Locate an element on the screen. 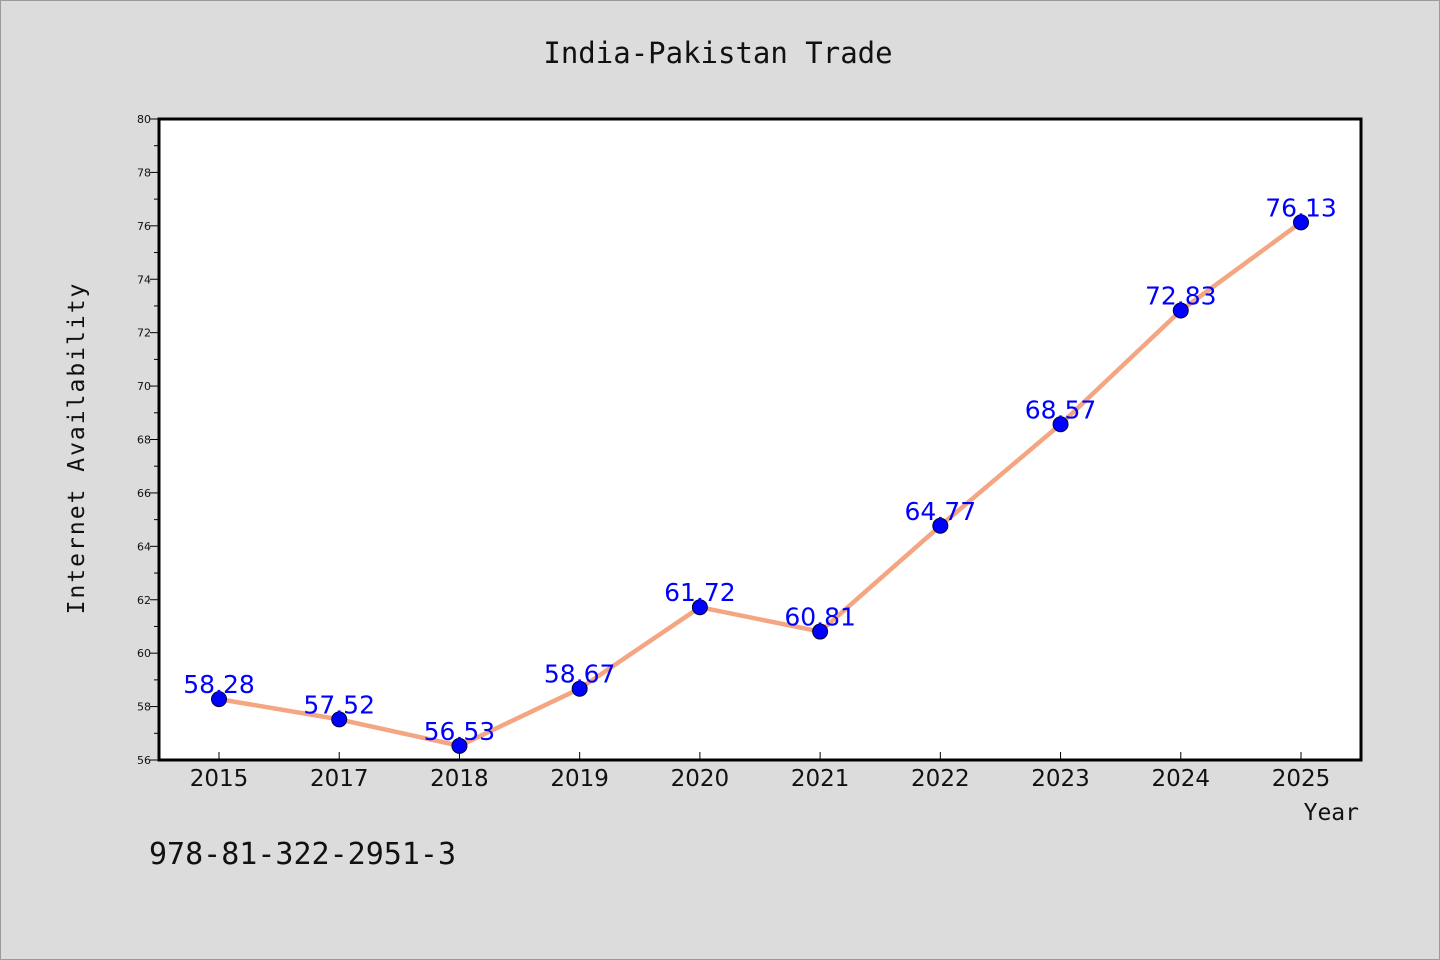 This screenshot has height=960, width=1440. data-label: 64.77 is located at coordinates (941, 511).